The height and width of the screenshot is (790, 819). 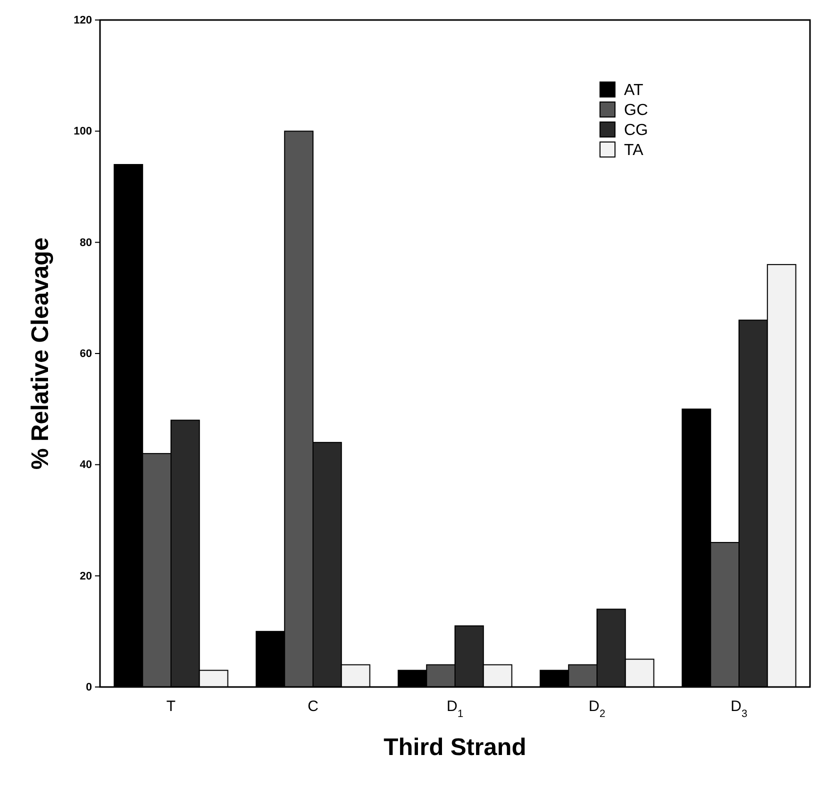 What do you see at coordinates (455, 709) in the screenshot?
I see `x-tick-label: D$_{1}$` at bounding box center [455, 709].